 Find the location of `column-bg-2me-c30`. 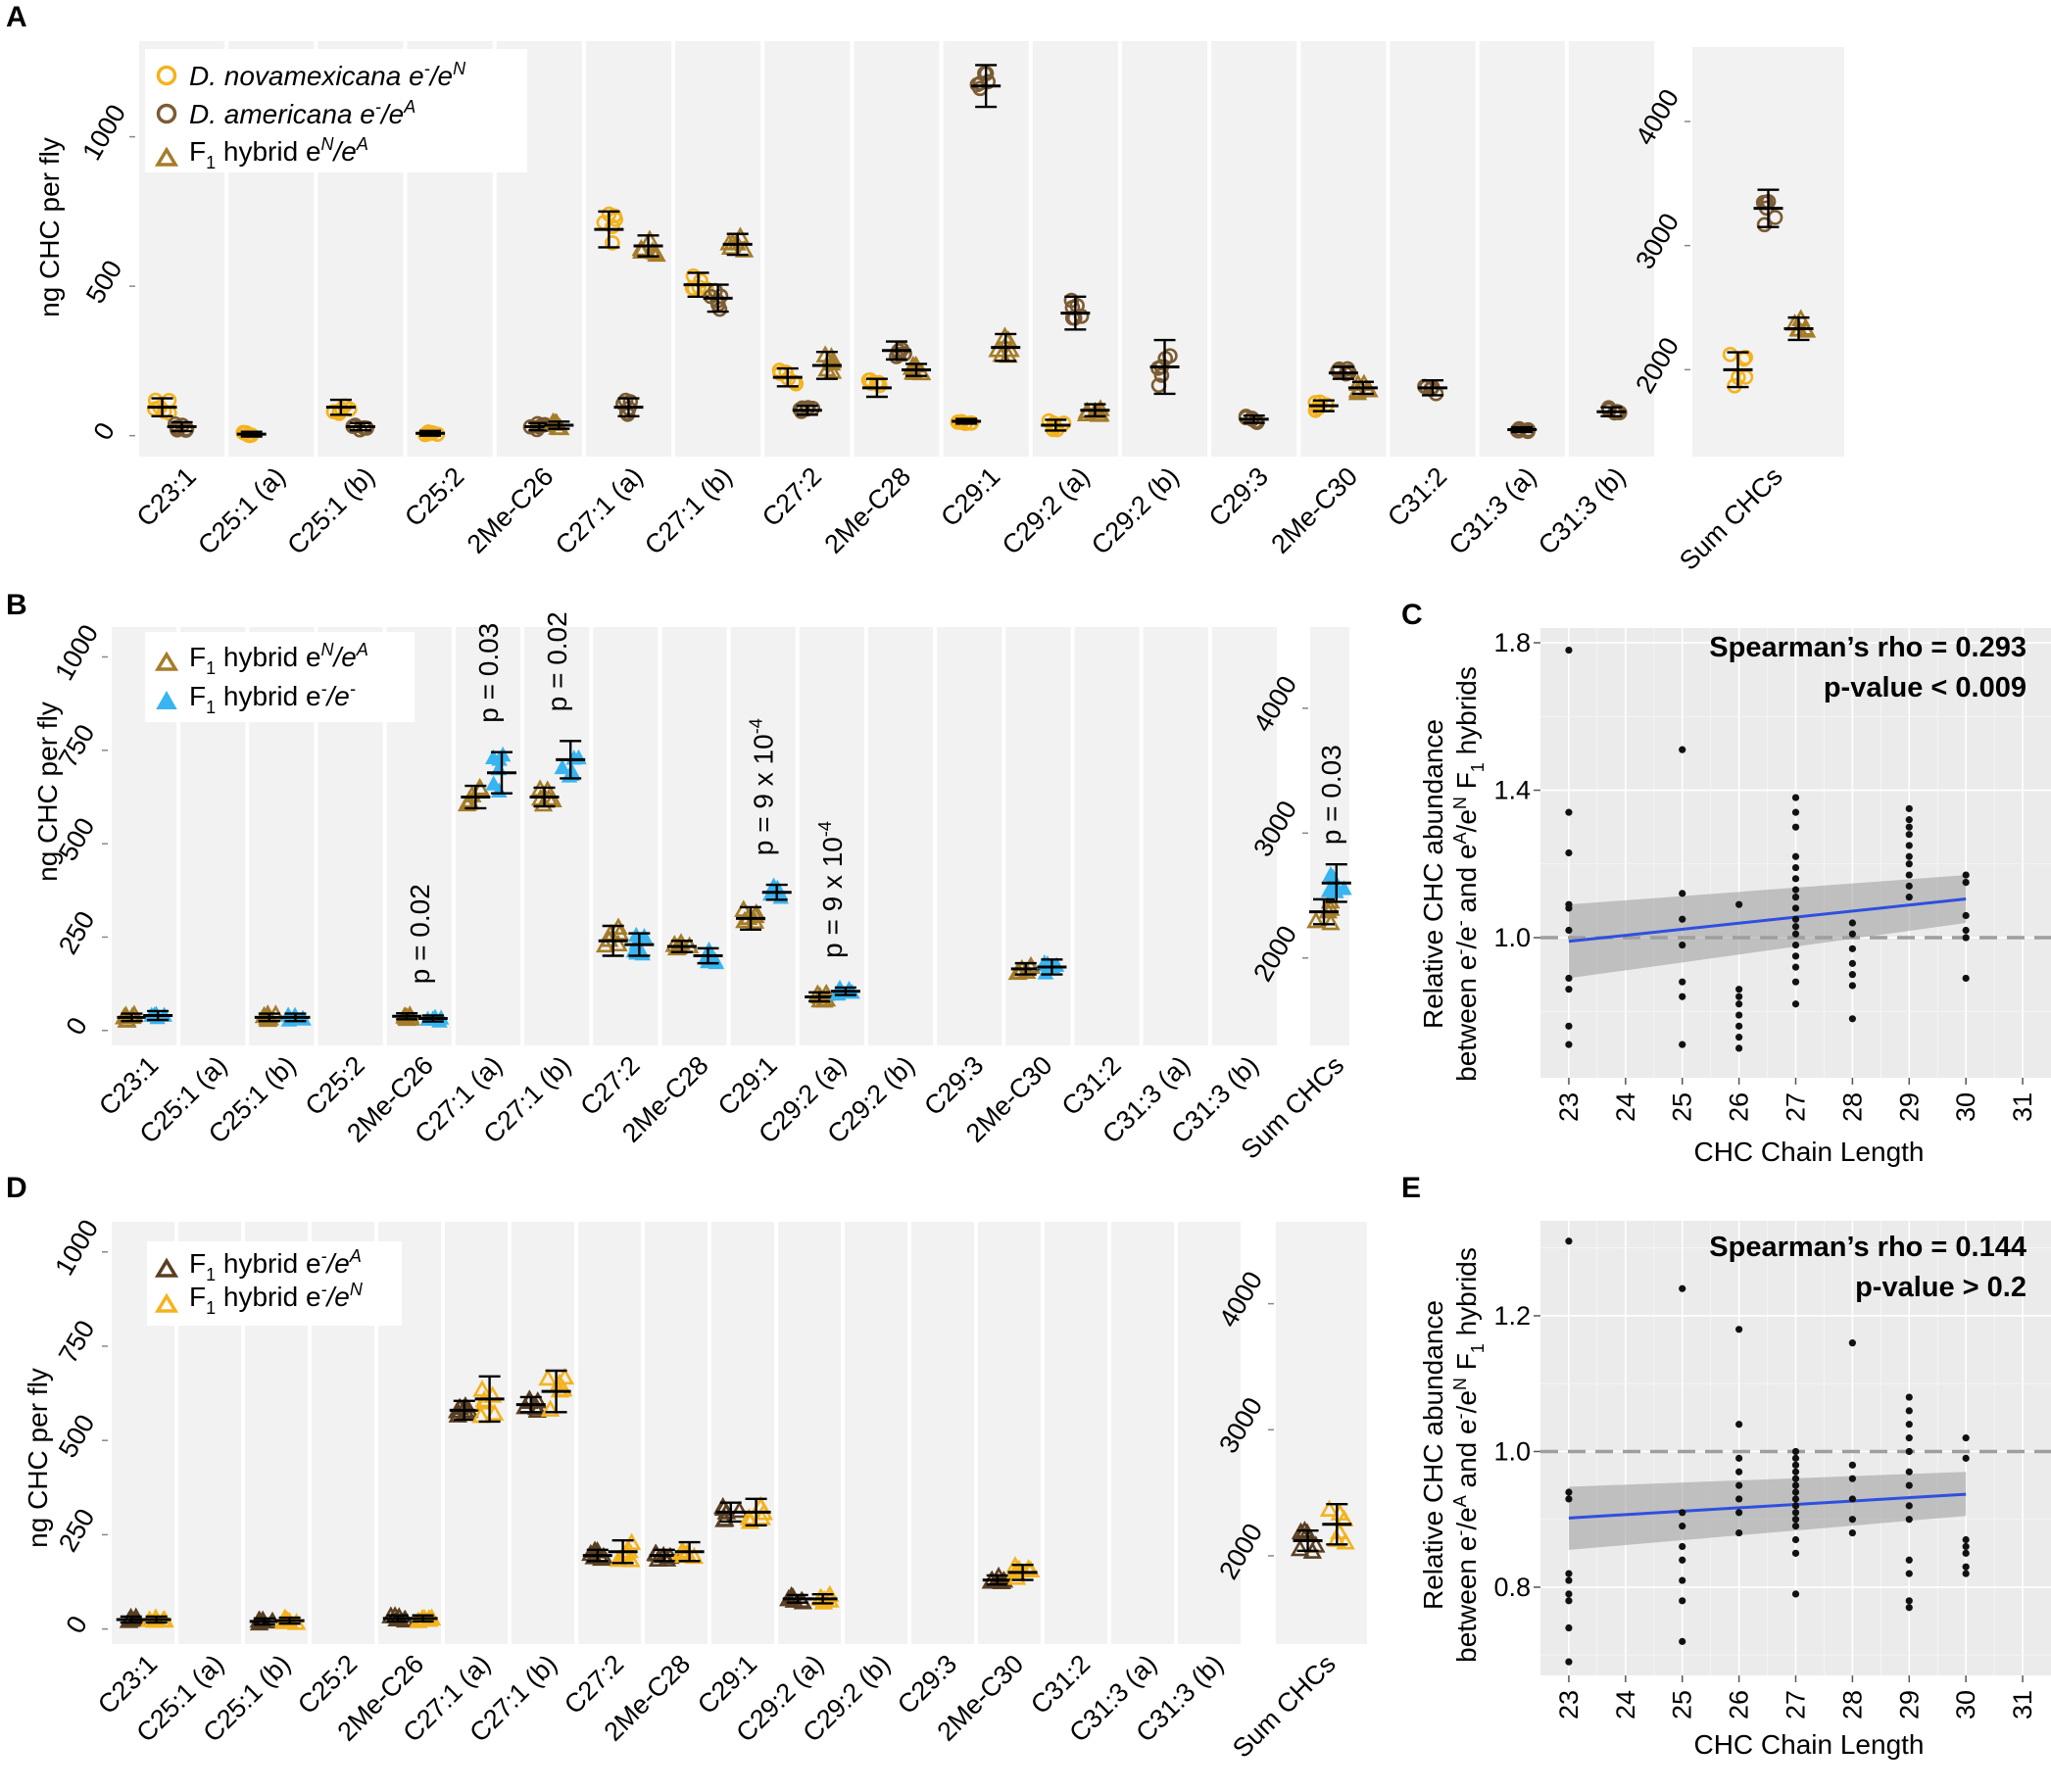

column-bg-2me-c30 is located at coordinates (1038, 836).